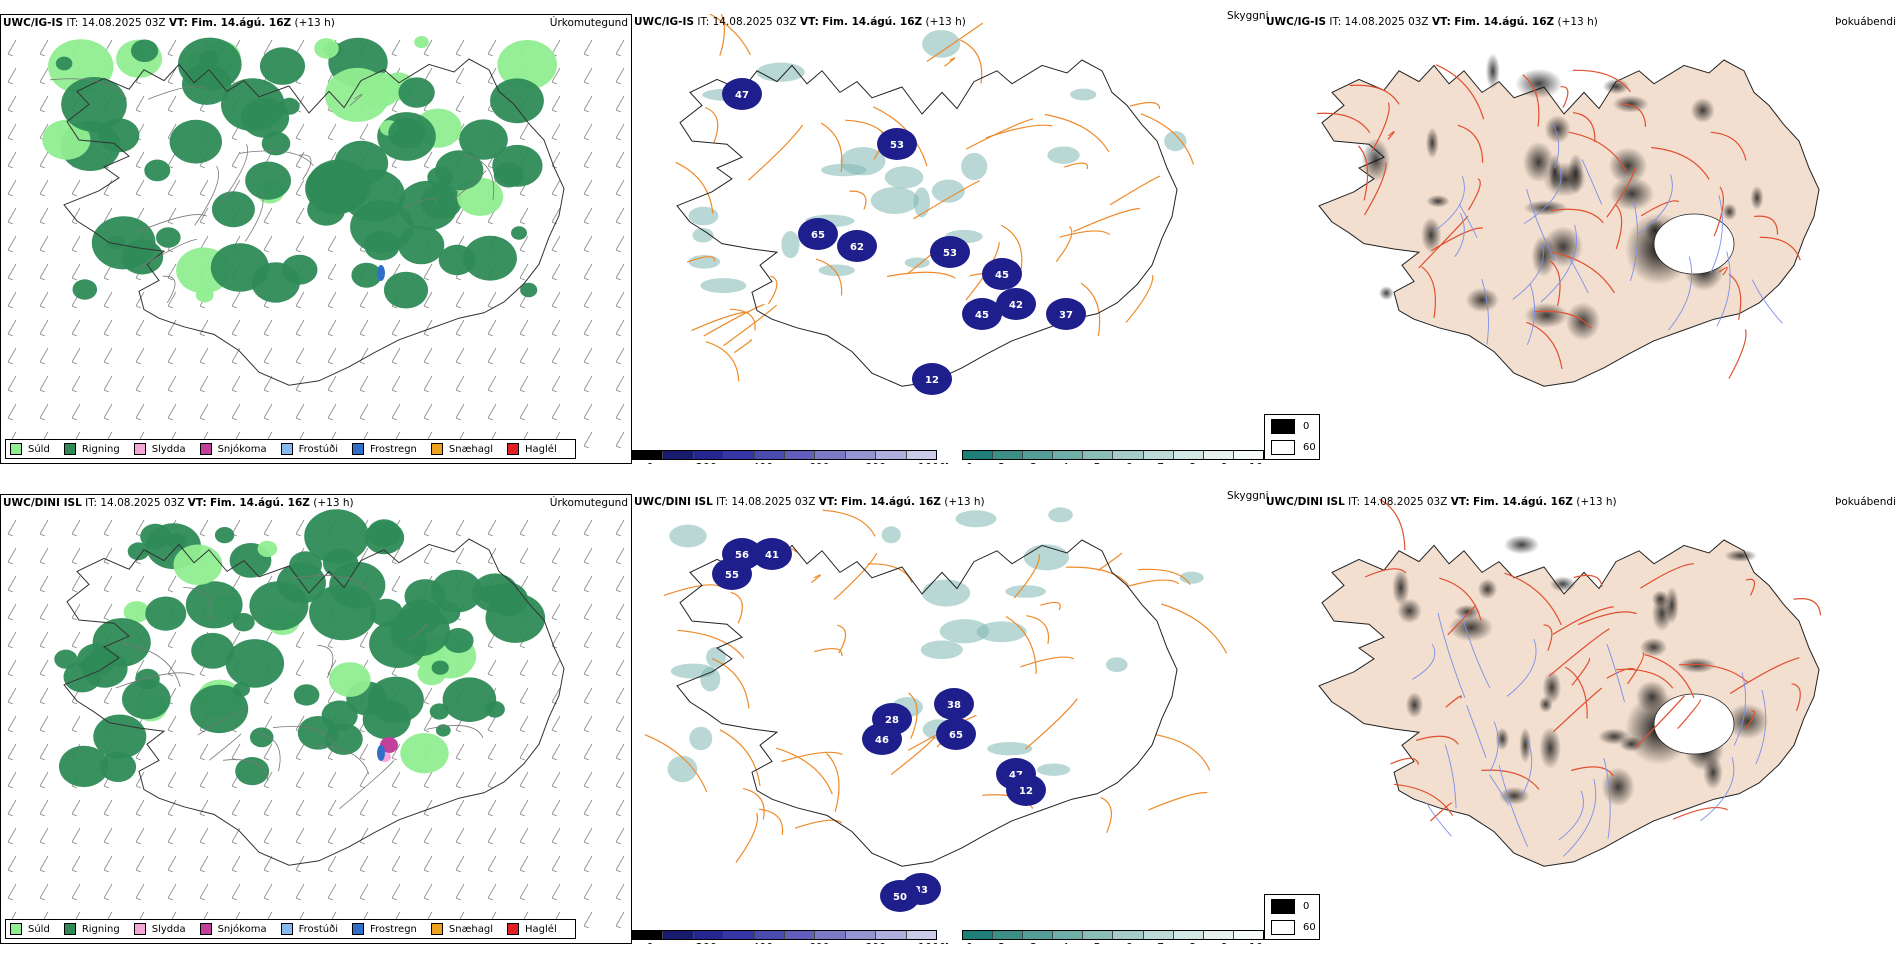 This screenshot has width=1900, height=964. Describe the element at coordinates (1386, 22) in the screenshot. I see `it-value: 14.08.2025 03Z` at that location.